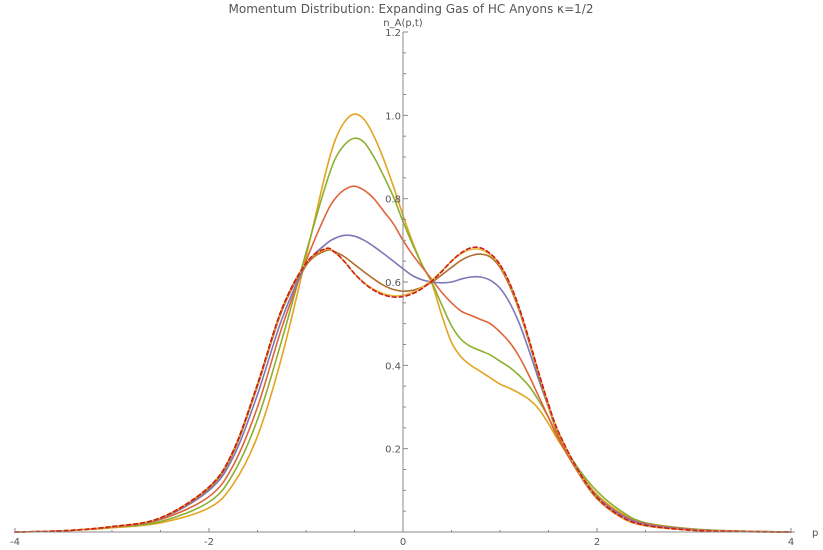 The width and height of the screenshot is (823, 550). What do you see at coordinates (393, 33) in the screenshot?
I see `y-tick-label: 1.2` at bounding box center [393, 33].